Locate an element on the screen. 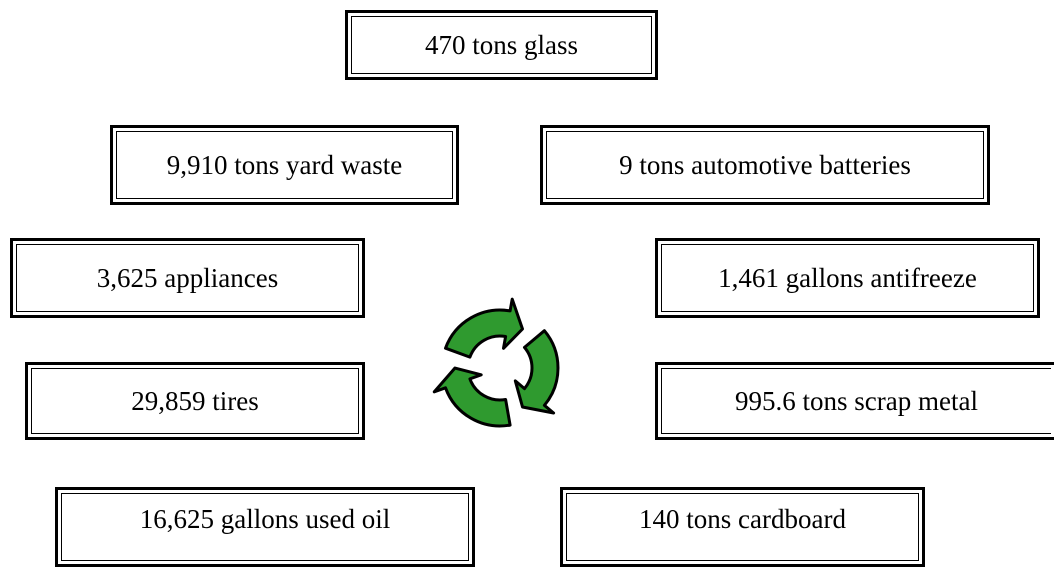  item-label: 9,910 tons yard waste is located at coordinates (284, 165).